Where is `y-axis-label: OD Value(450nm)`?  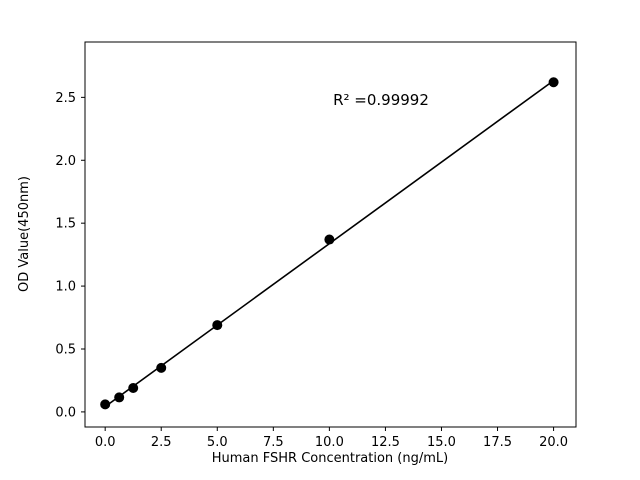 y-axis-label: OD Value(450nm) is located at coordinates (24, 234).